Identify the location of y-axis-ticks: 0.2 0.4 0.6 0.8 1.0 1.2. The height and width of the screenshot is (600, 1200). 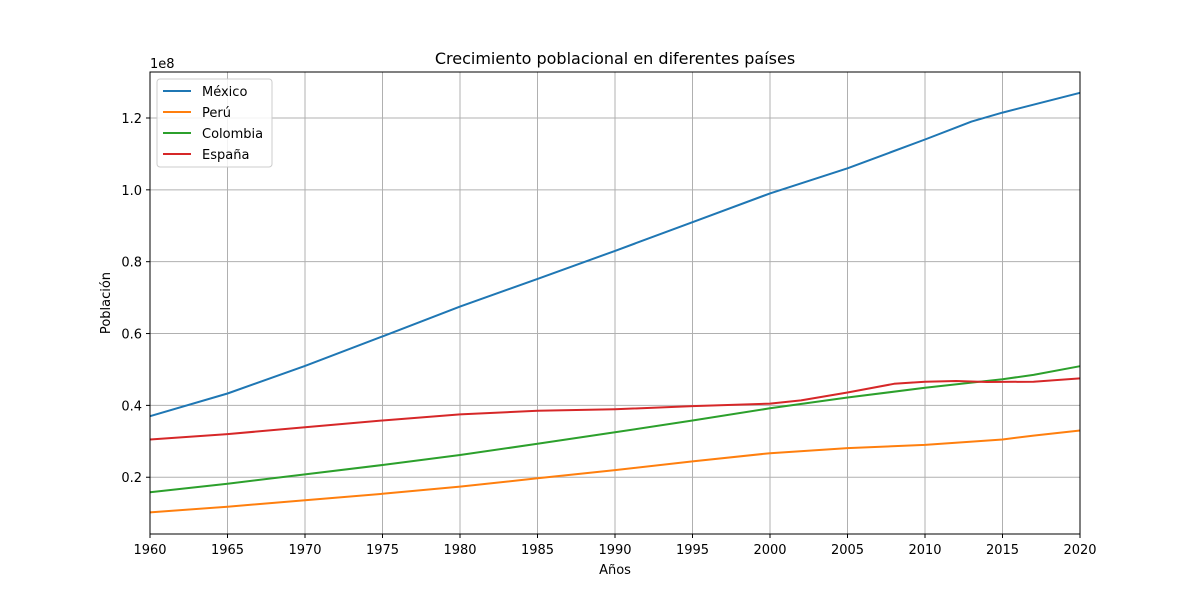
(135, 299).